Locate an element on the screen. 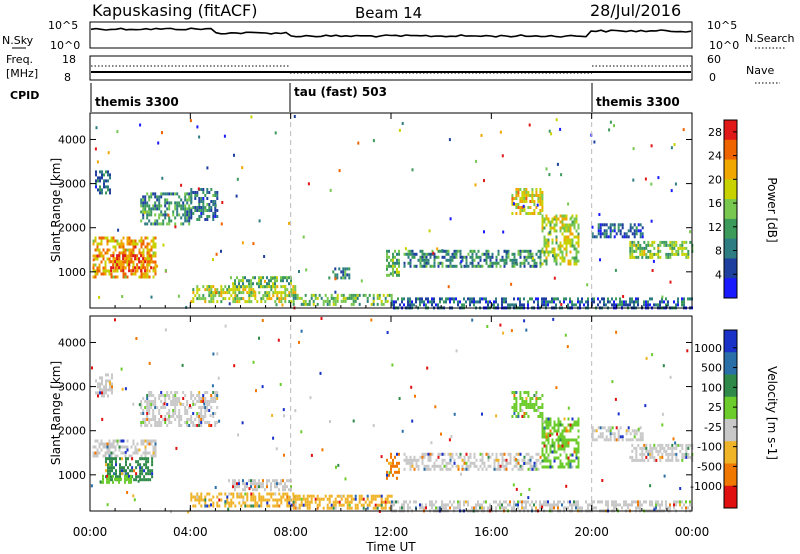 Image resolution: width=800 pixels, height=554 pixels. colorbar-tick-label: -100 is located at coordinates (709, 447).